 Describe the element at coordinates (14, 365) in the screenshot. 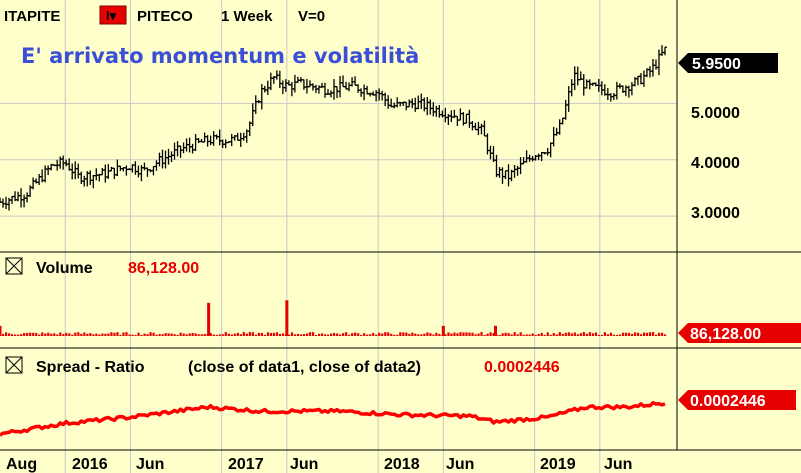

I see `spread-pane-close-icon` at that location.